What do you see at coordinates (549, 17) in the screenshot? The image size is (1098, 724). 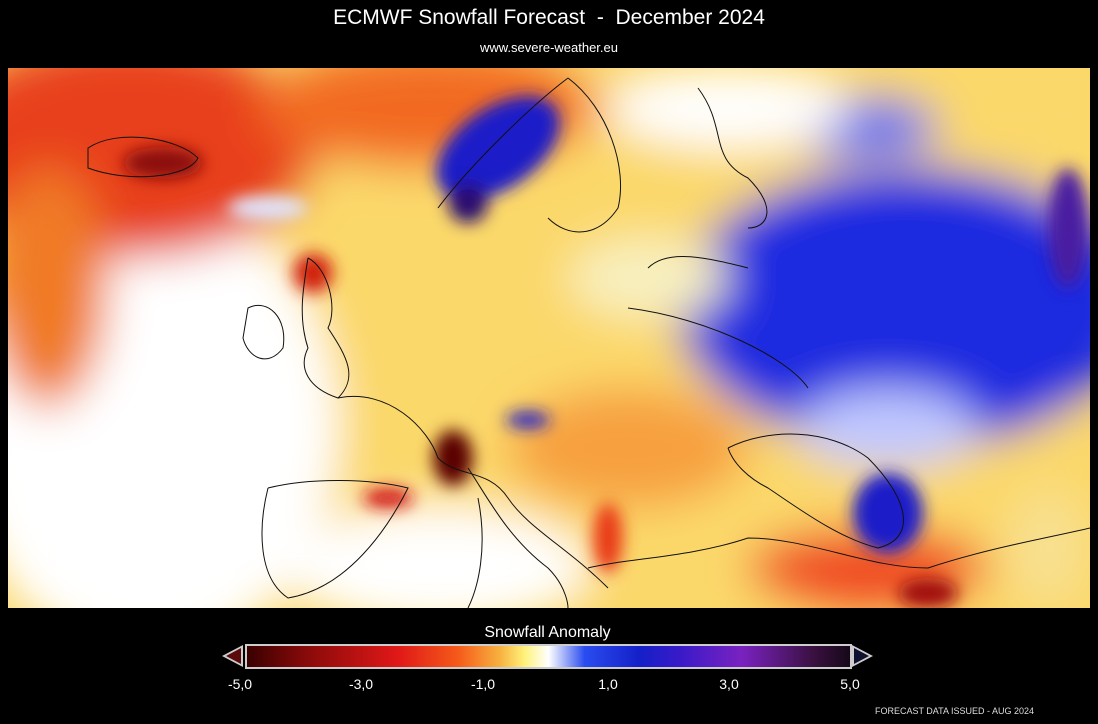 I see `chart-title: ECMWF Snowfall Forecast - December 2024` at bounding box center [549, 17].